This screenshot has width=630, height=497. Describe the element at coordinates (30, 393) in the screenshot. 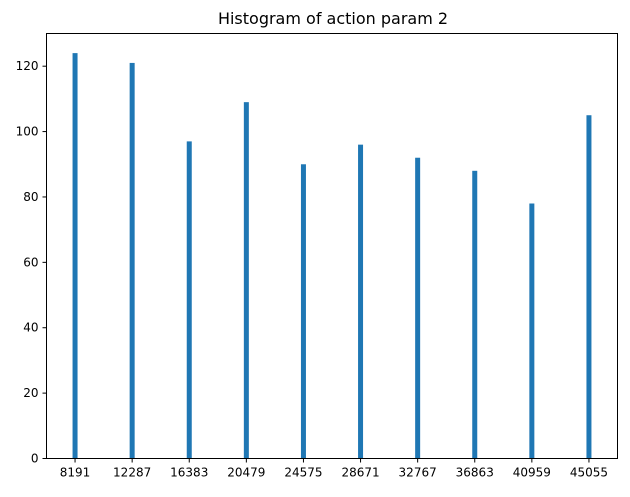

I see `y-tick-label: 20` at that location.